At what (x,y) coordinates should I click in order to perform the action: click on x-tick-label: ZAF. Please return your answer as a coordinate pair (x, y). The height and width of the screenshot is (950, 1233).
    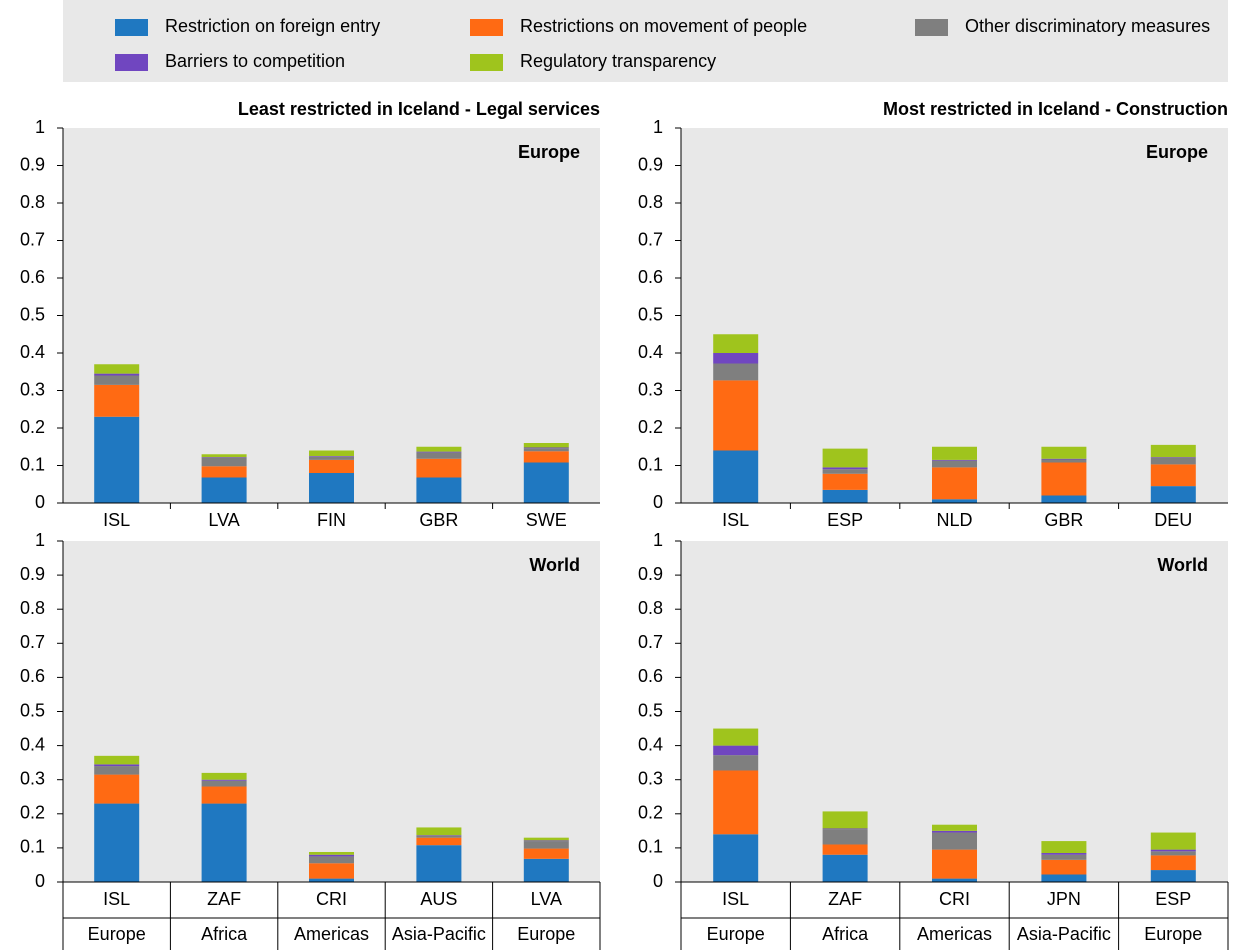
    Looking at the image, I should click on (224, 899).